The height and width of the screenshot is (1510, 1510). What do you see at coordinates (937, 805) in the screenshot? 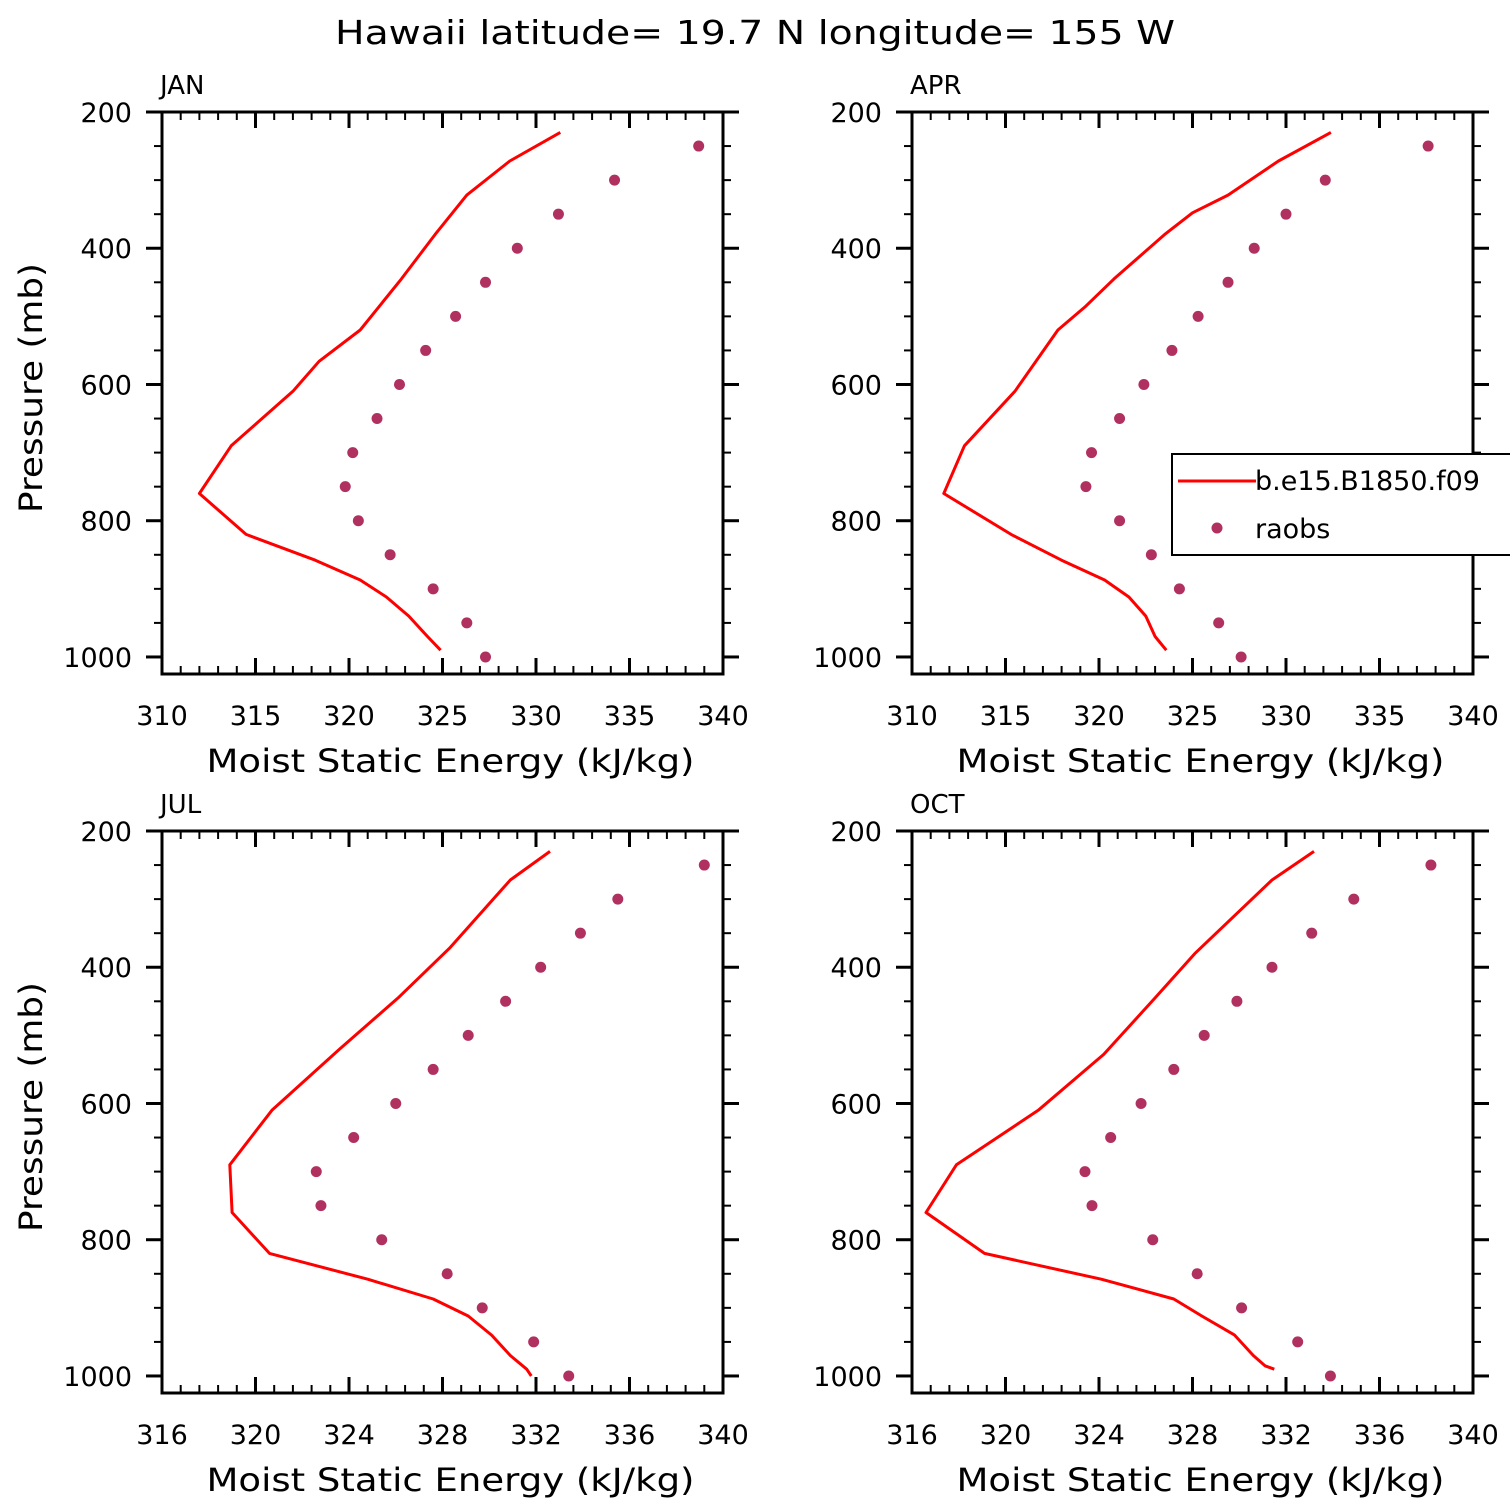
I see `panel-label: OCT` at bounding box center [937, 805].